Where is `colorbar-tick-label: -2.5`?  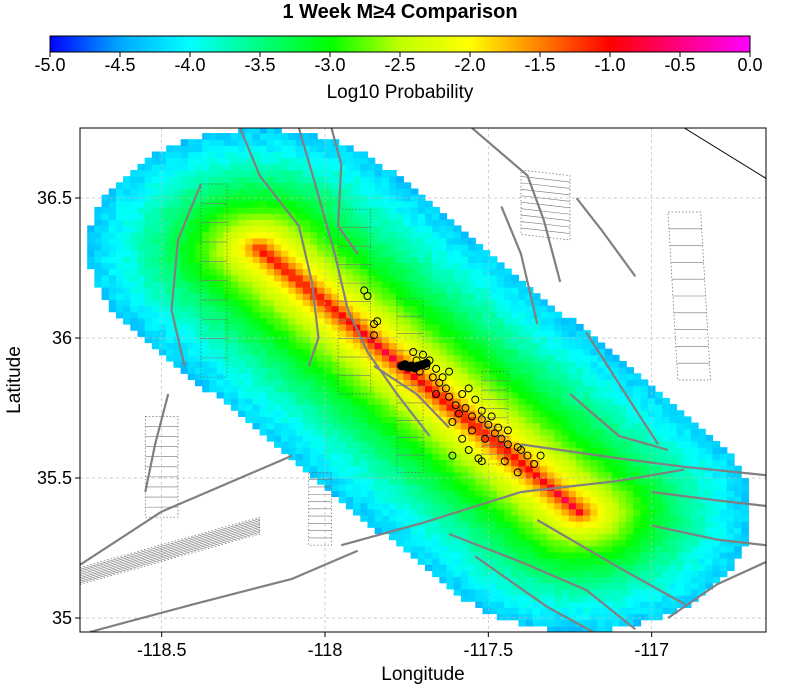 colorbar-tick-label: -2.5 is located at coordinates (399, 65).